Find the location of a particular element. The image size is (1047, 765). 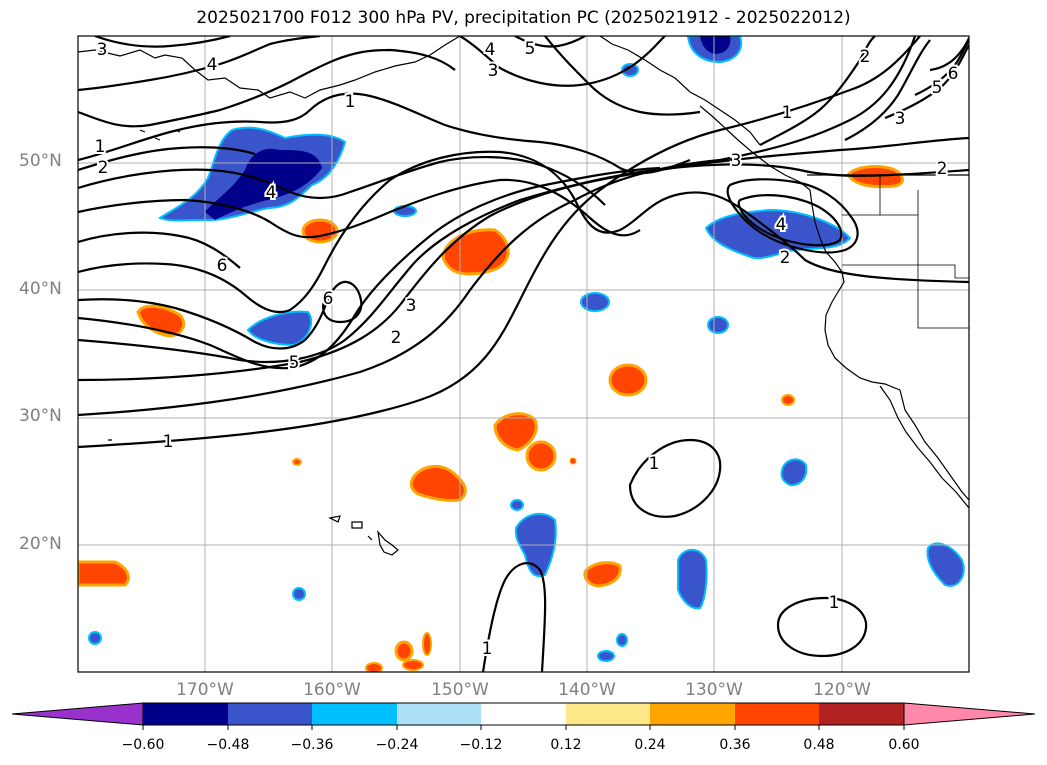

lat-label-40n: 40°N is located at coordinates (40, 289).